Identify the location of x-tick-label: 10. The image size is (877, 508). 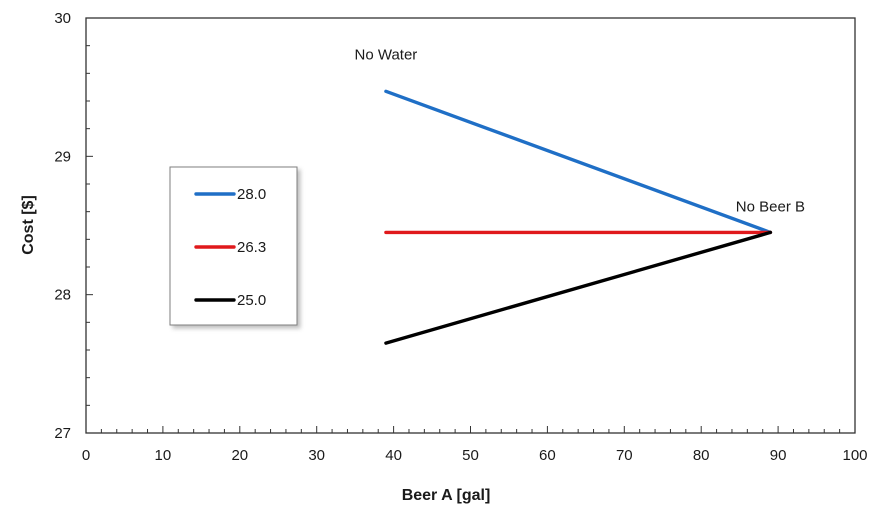
(163, 455).